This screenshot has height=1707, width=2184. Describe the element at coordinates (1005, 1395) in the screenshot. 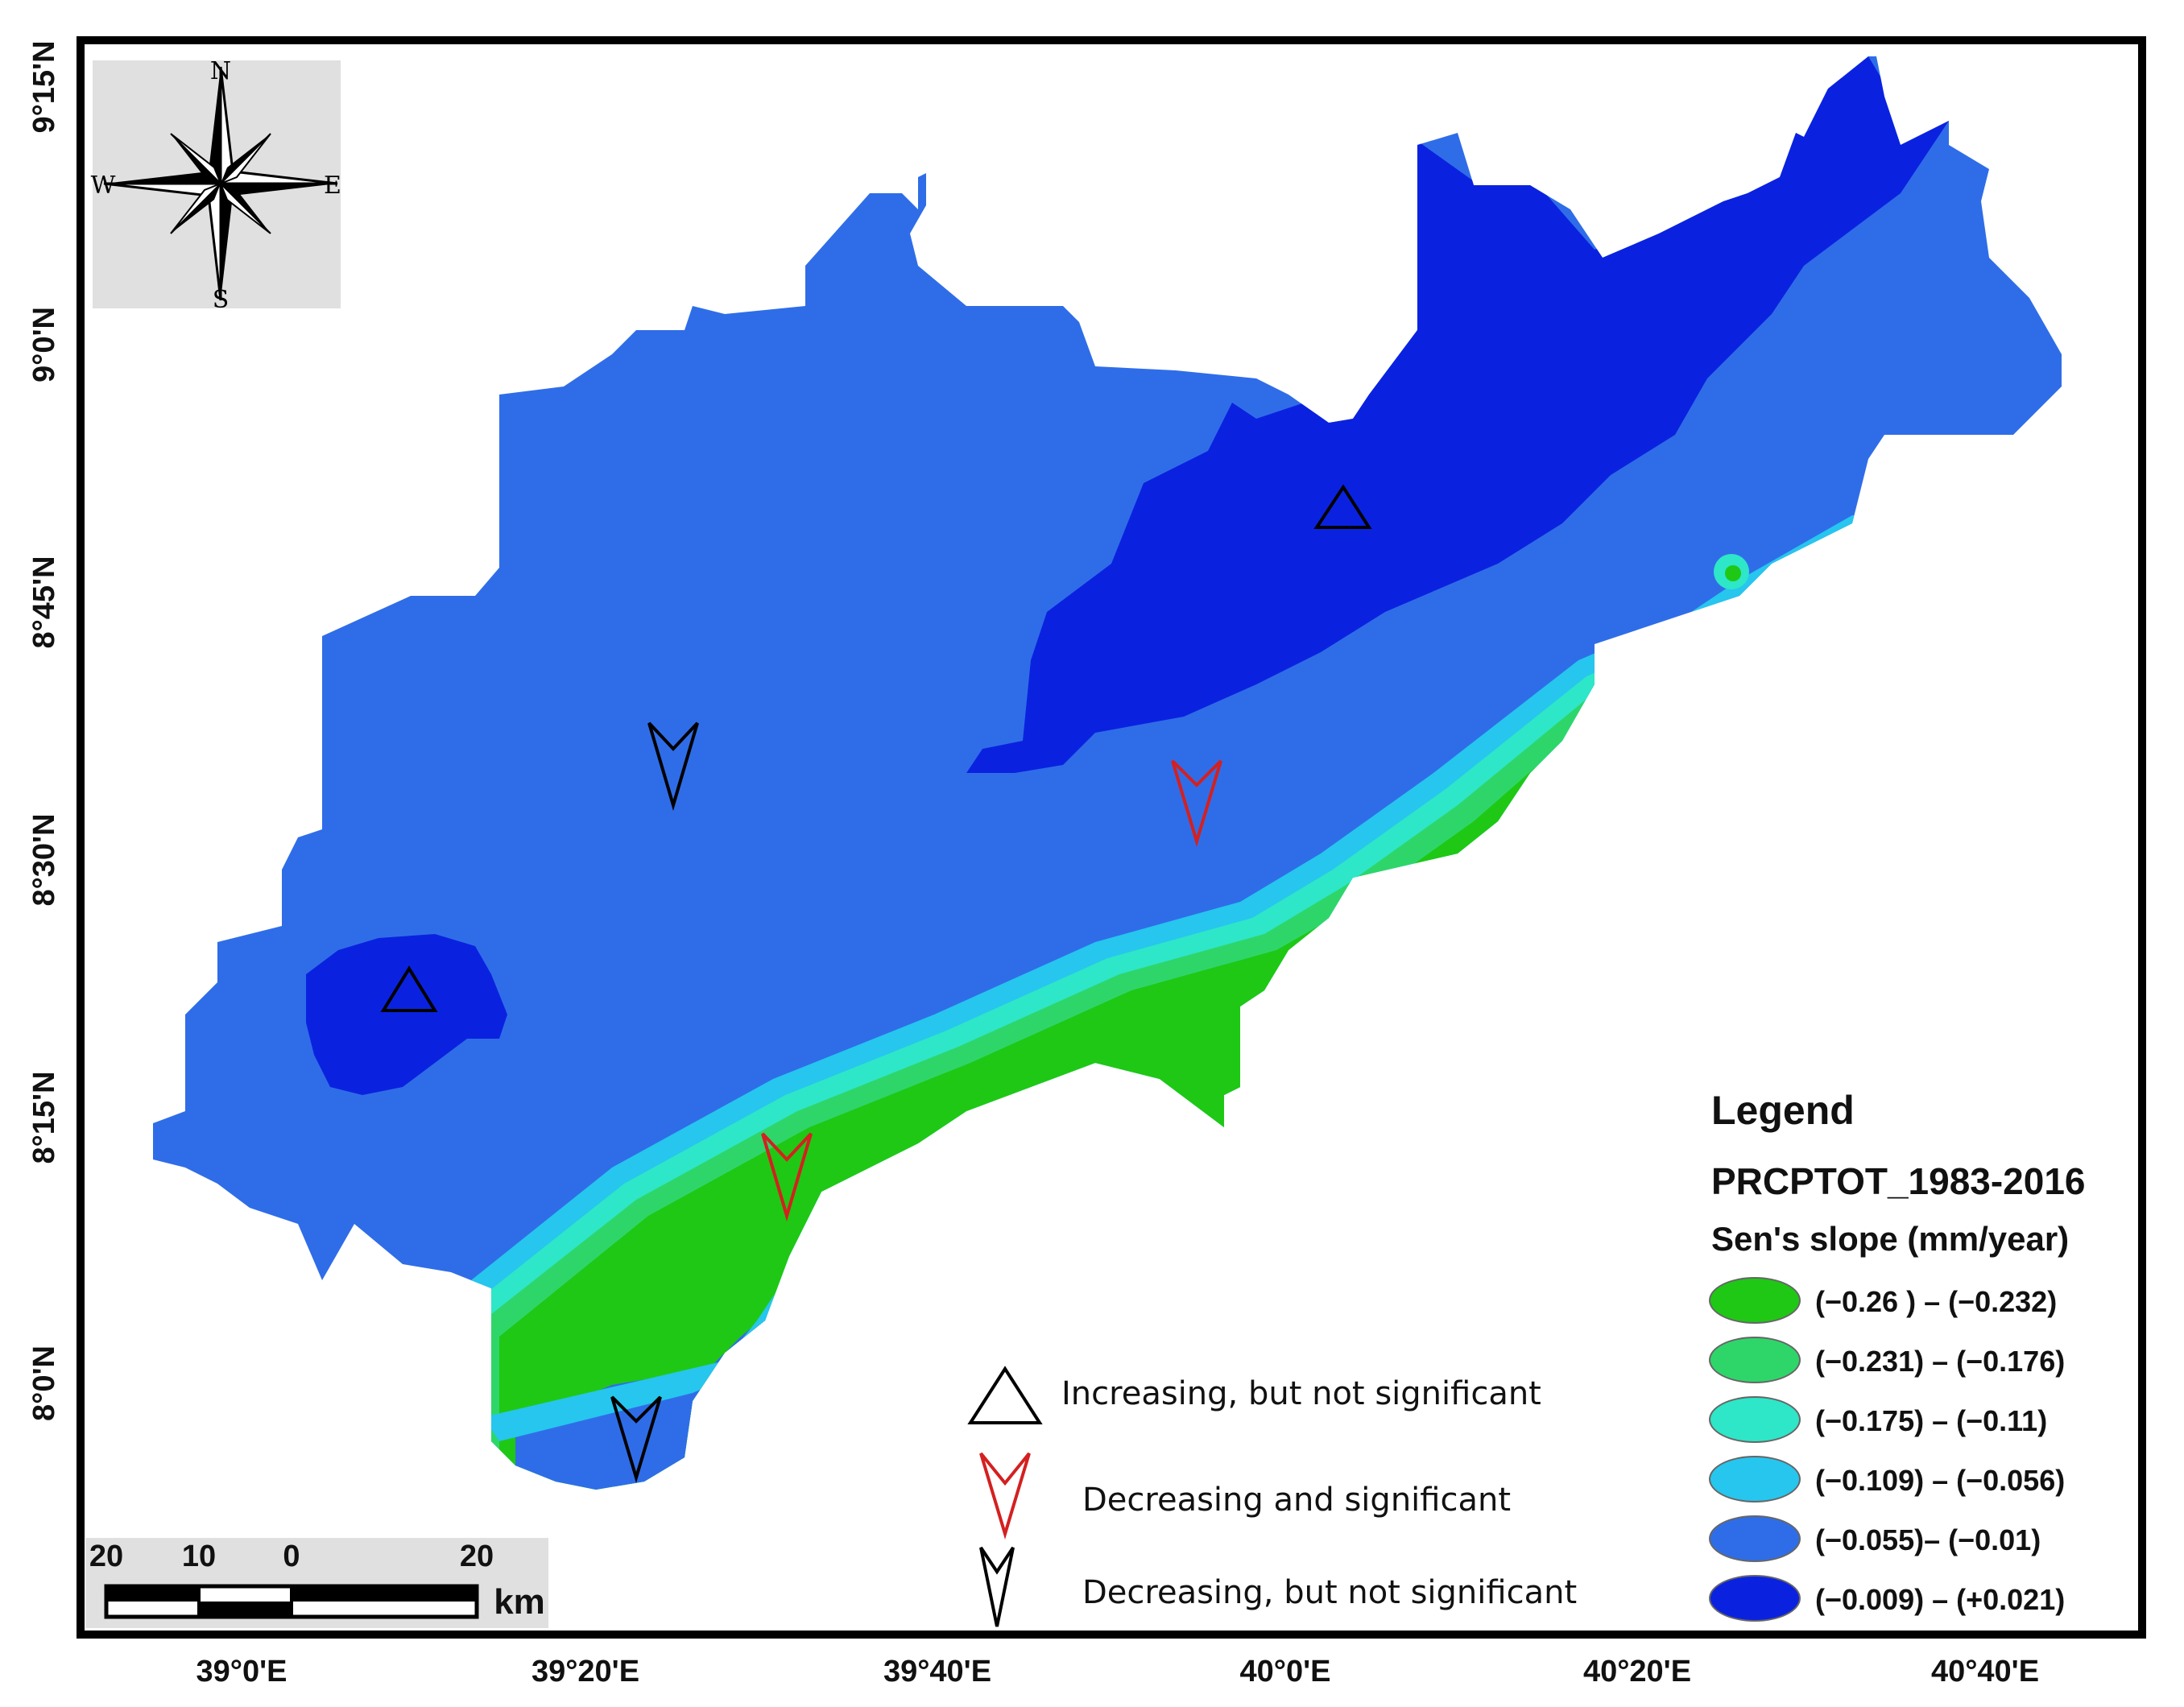

I see `trend-legend-up-triangle` at that location.